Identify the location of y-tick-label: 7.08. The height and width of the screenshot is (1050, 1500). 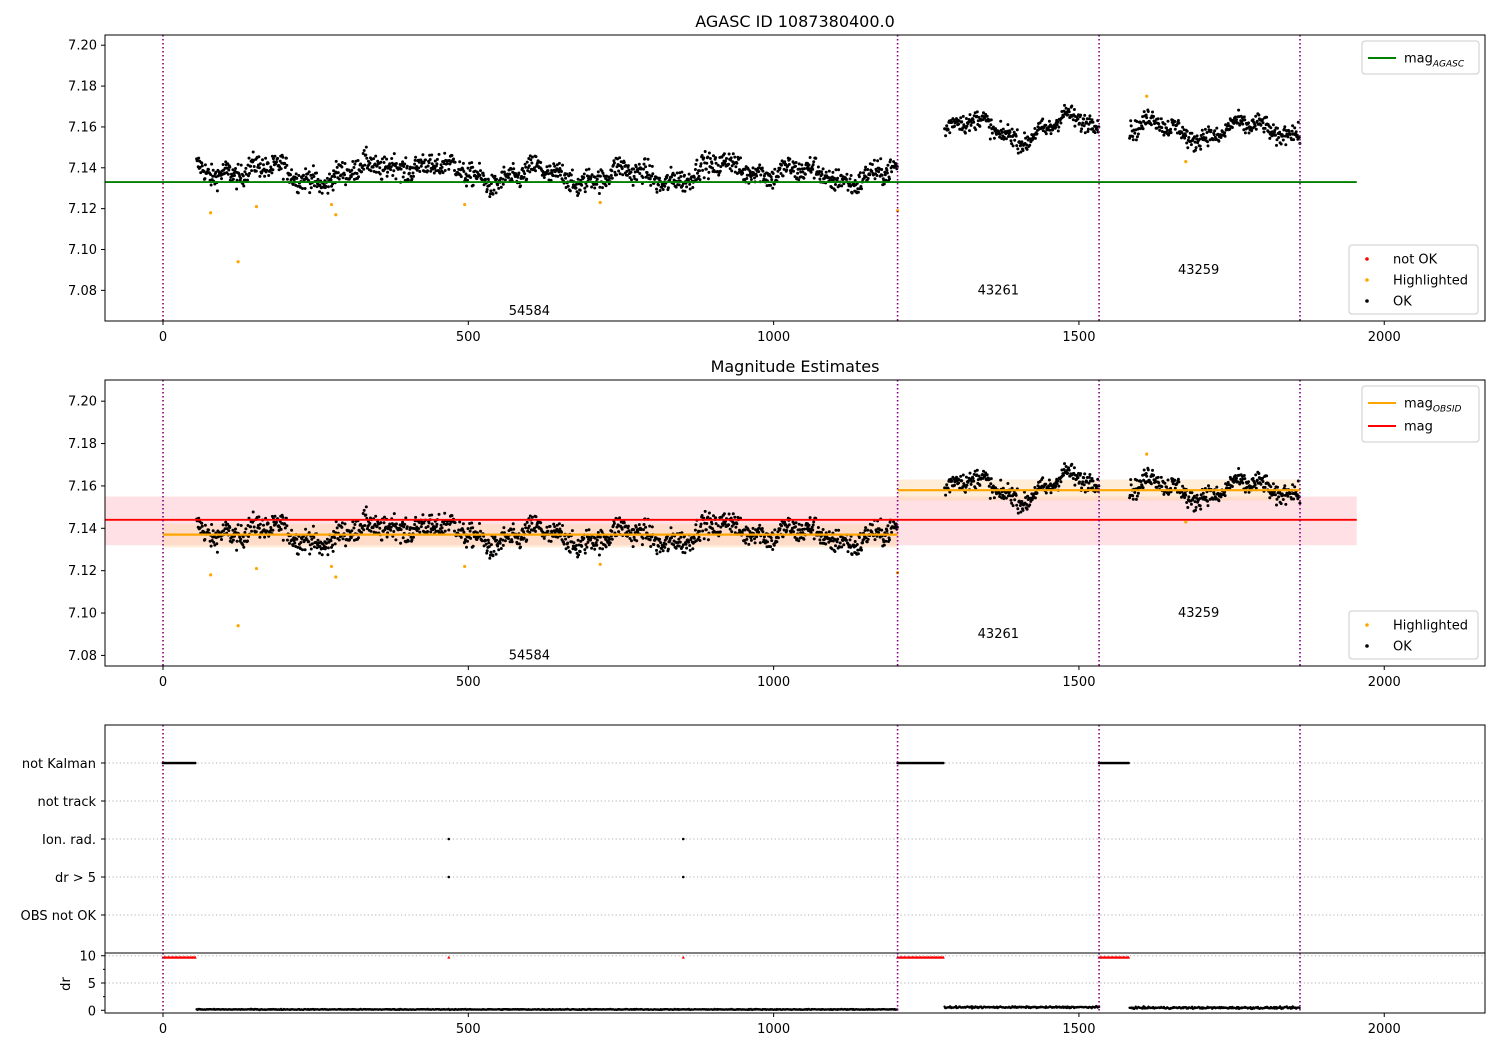
(82, 291).